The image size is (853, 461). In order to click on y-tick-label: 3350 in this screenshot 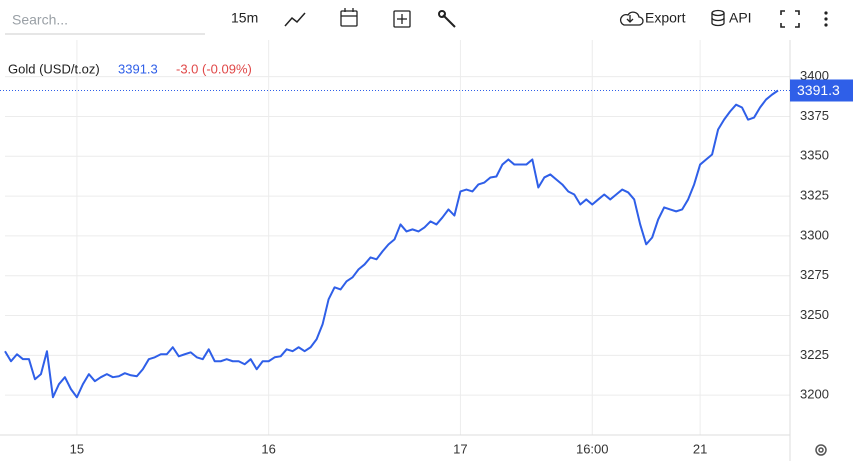, I will do `click(814, 155)`.